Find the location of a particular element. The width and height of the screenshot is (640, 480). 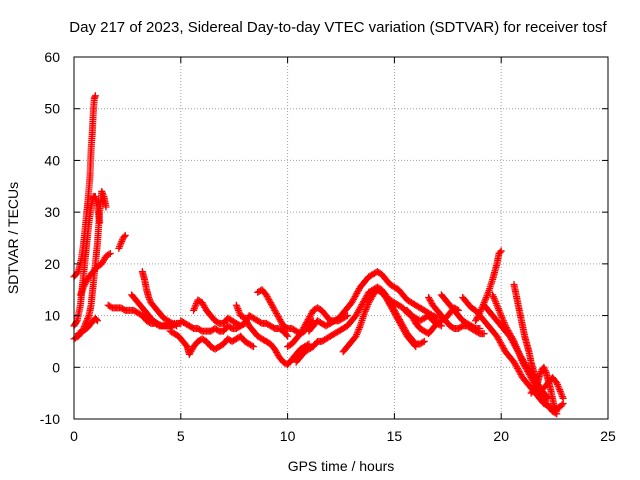

x-axis-title: GPS time / hours is located at coordinates (341, 466).